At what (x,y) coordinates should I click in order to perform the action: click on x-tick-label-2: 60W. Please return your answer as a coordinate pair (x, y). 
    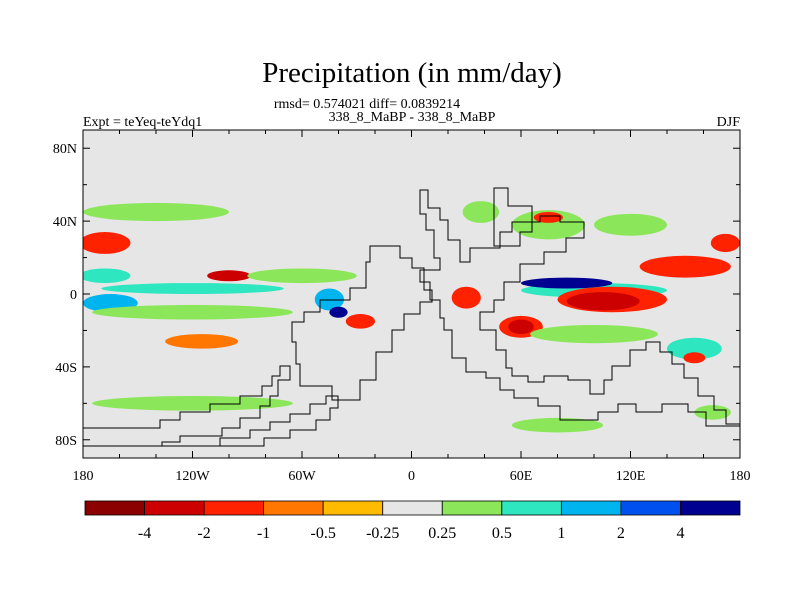
    Looking at the image, I should click on (302, 476).